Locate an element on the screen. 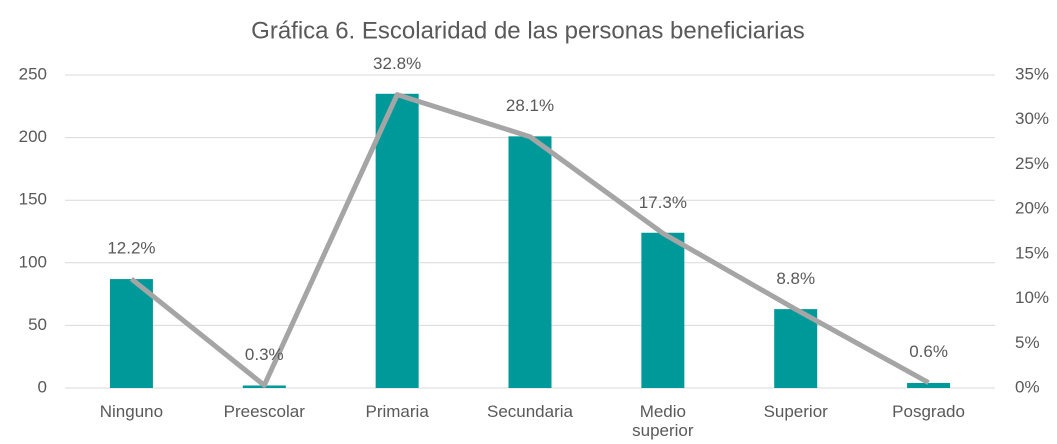 The image size is (1057, 444). y2-tick-label: 30% is located at coordinates (1032, 118).